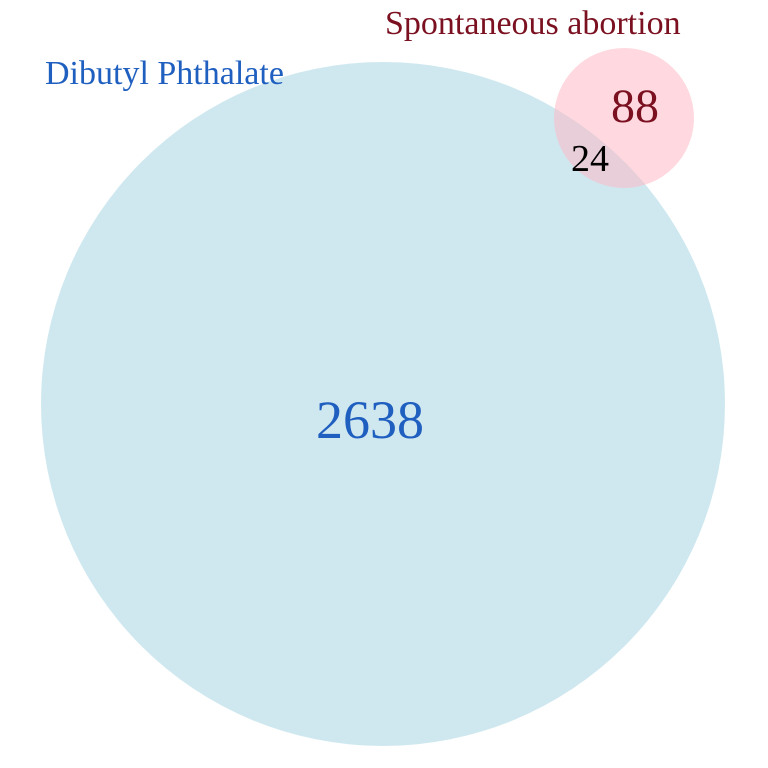 The image size is (768, 768). I want to click on set-label-dibutyl-phthalate: Dibutyl Phthalate, so click(164, 73).